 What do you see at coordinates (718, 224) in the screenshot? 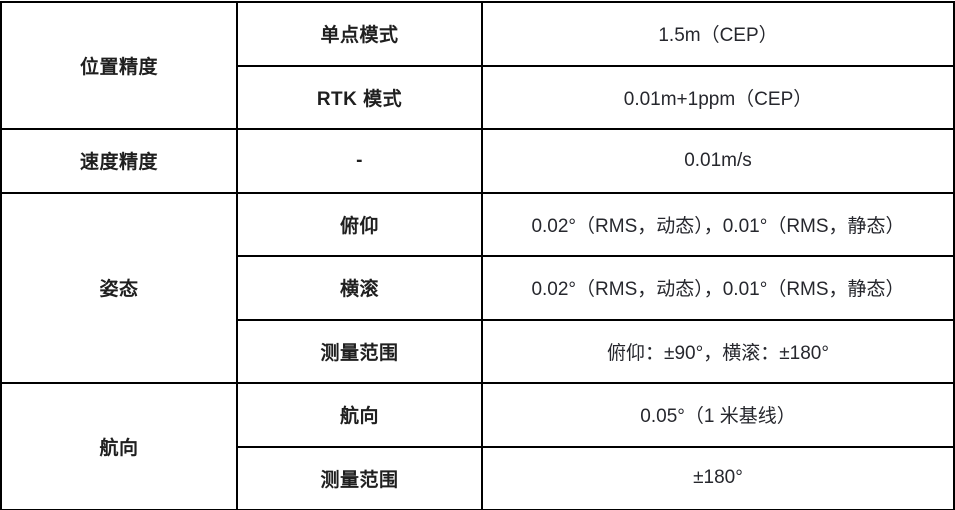
I see `value-cell-pitch: 0.02°（RMS，动态），0.01°（RMS，静态）` at bounding box center [718, 224].